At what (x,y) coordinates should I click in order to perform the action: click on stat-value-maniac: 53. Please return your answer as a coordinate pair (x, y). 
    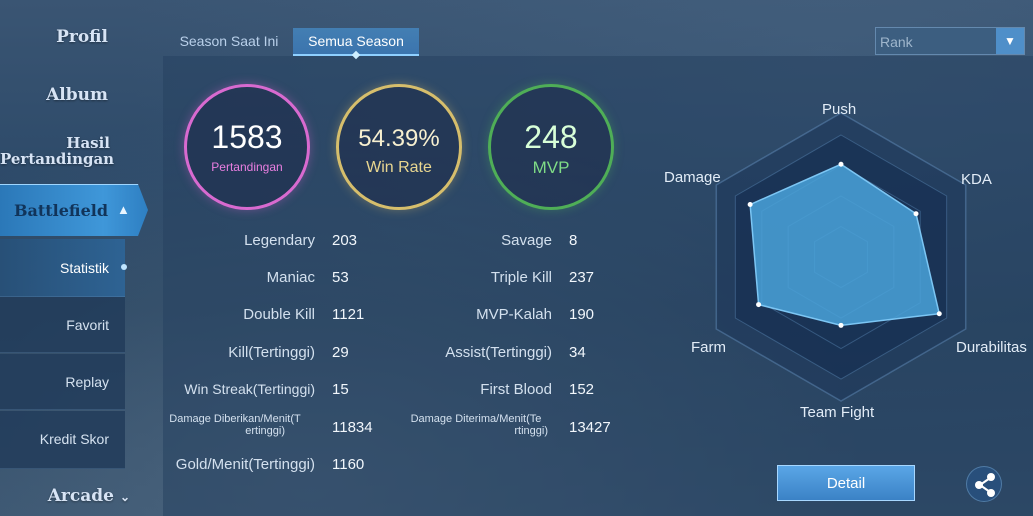
    Looking at the image, I should click on (340, 277).